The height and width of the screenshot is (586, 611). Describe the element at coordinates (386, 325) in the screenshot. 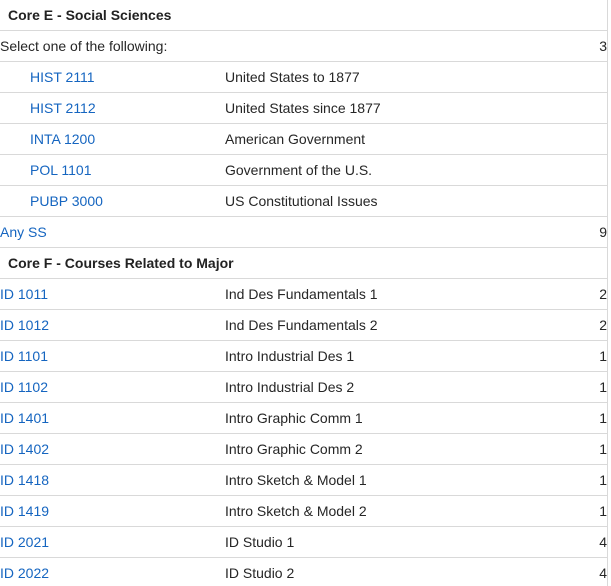

I see `course-title: Ind Des Fundamentals 2` at that location.